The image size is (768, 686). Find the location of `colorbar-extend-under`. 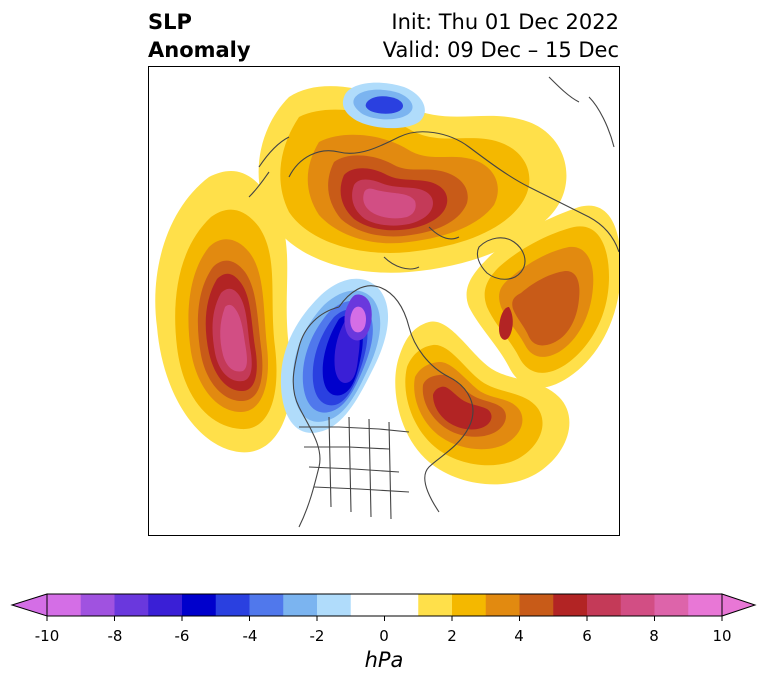

colorbar-extend-under is located at coordinates (29, 605).